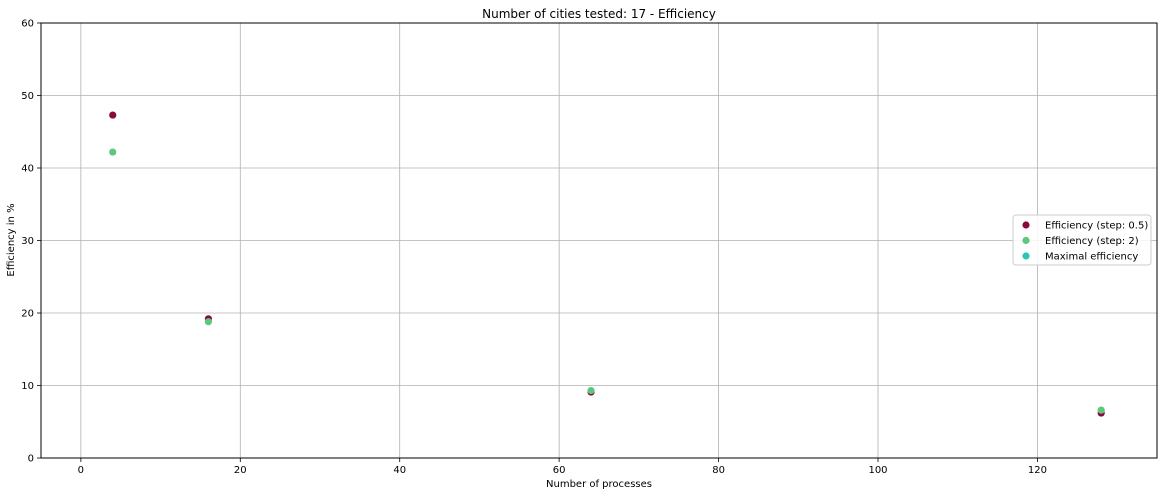 The width and height of the screenshot is (1167, 496). Describe the element at coordinates (559, 470) in the screenshot. I see `x-tick-label: 60` at that location.